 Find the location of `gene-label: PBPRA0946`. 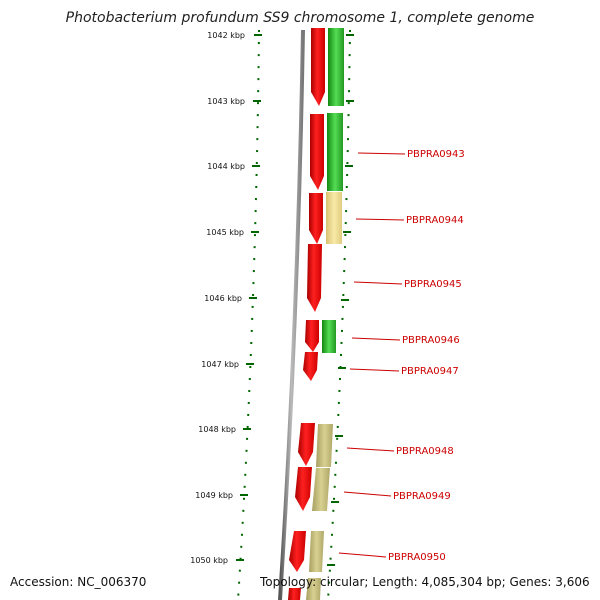

gene-label: PBPRA0946 is located at coordinates (431, 340).